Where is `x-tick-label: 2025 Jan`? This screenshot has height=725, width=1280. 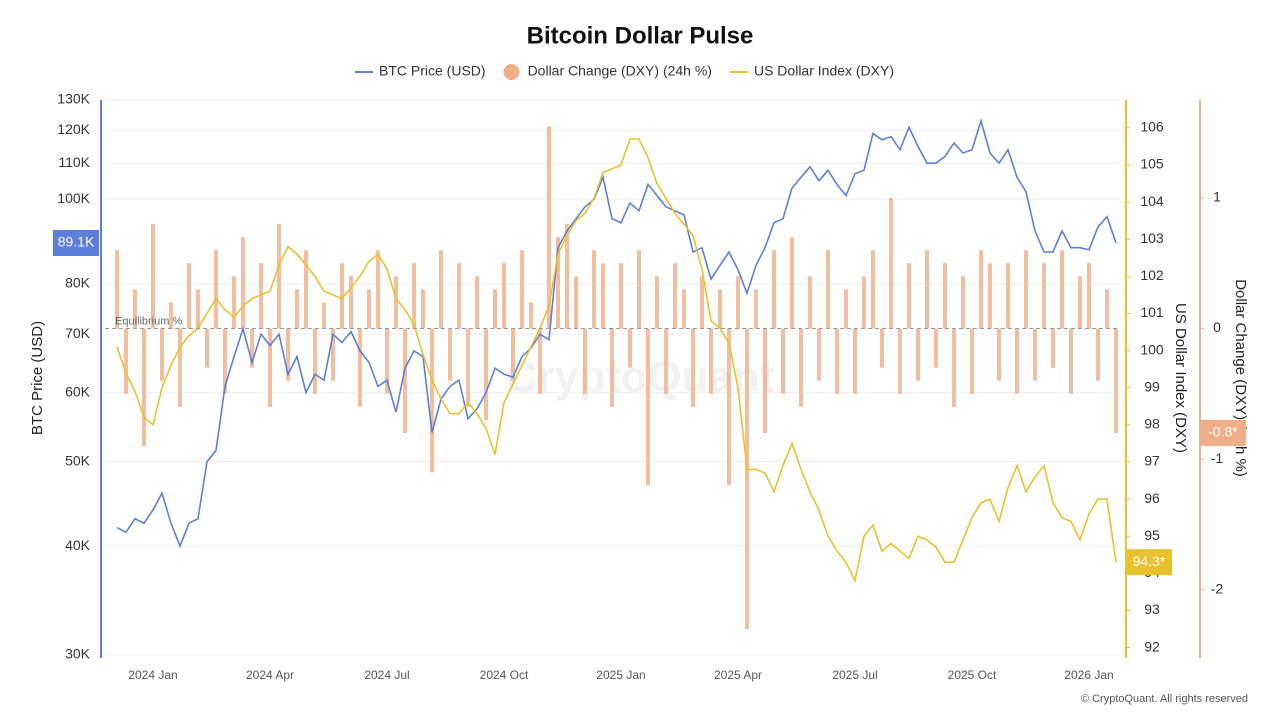
x-tick-label: 2025 Jan is located at coordinates (620, 675).